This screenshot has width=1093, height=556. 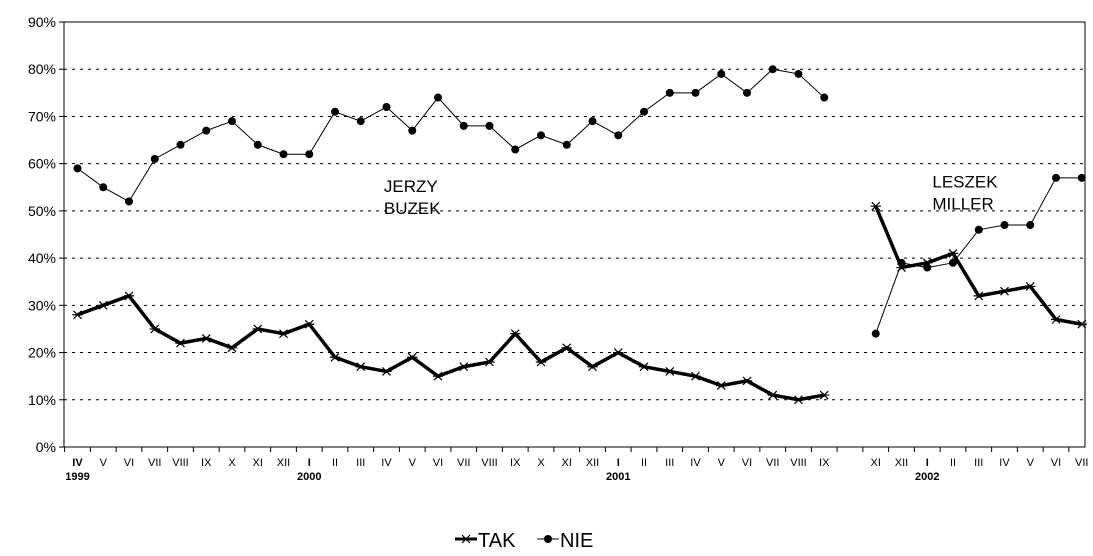 What do you see at coordinates (42, 116) in the screenshot?
I see `y-tick-label: 70%` at bounding box center [42, 116].